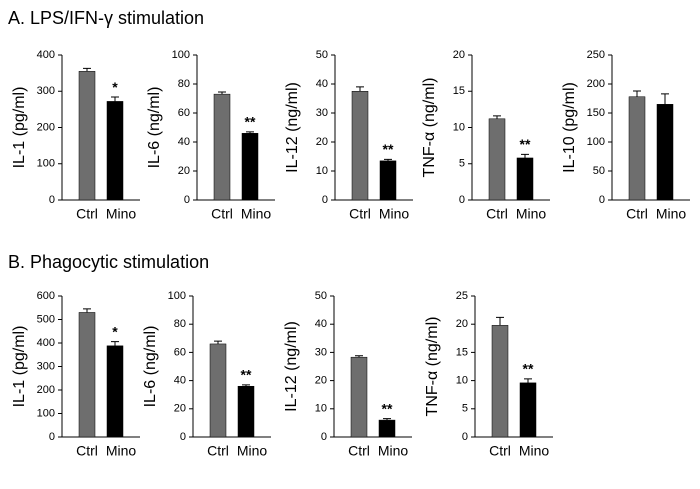  I want to click on y-tick-label: 400, so click(46, 343).